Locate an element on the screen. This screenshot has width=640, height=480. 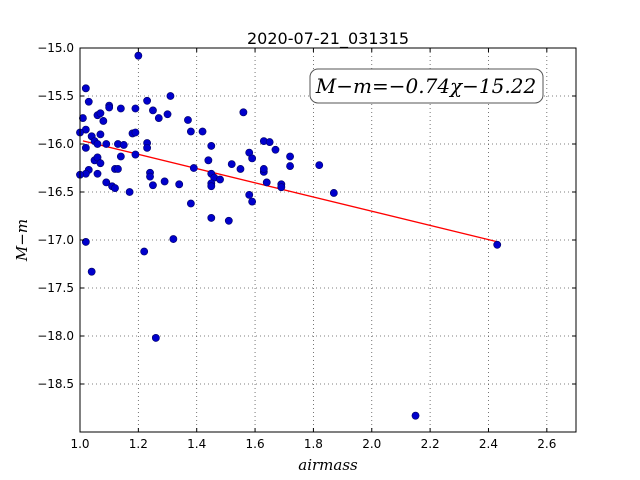
annotation-box is located at coordinates (426, 86).